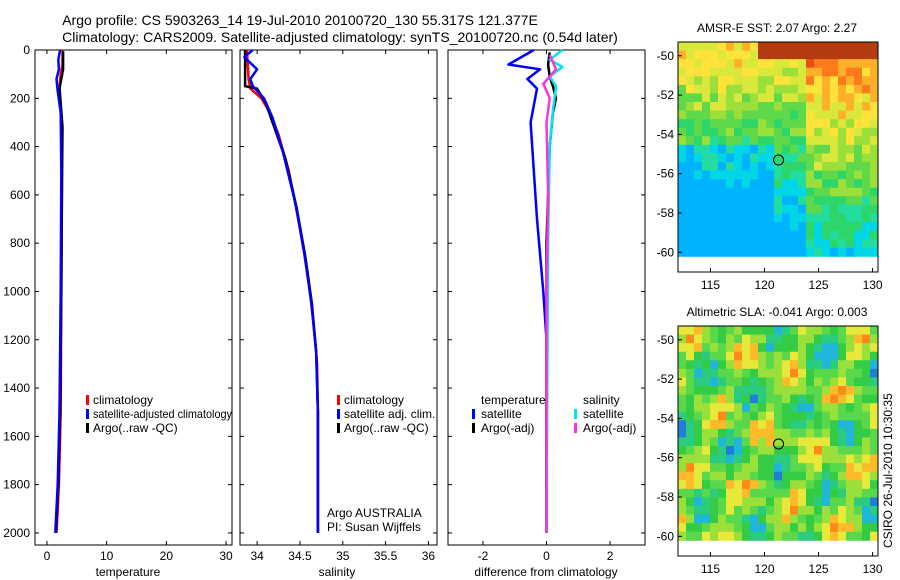 The width and height of the screenshot is (900, 580). What do you see at coordinates (337, 572) in the screenshot?
I see `salinity-xlabel: salinity` at bounding box center [337, 572].